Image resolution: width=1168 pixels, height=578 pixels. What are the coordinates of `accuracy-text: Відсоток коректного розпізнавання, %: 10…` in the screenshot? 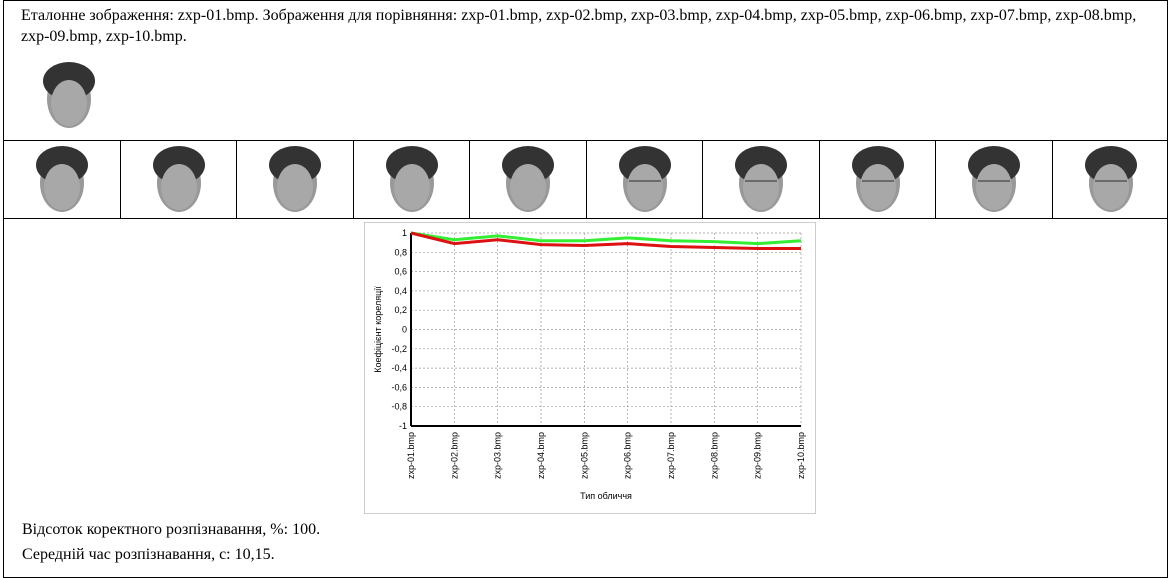 It's located at (171, 529).